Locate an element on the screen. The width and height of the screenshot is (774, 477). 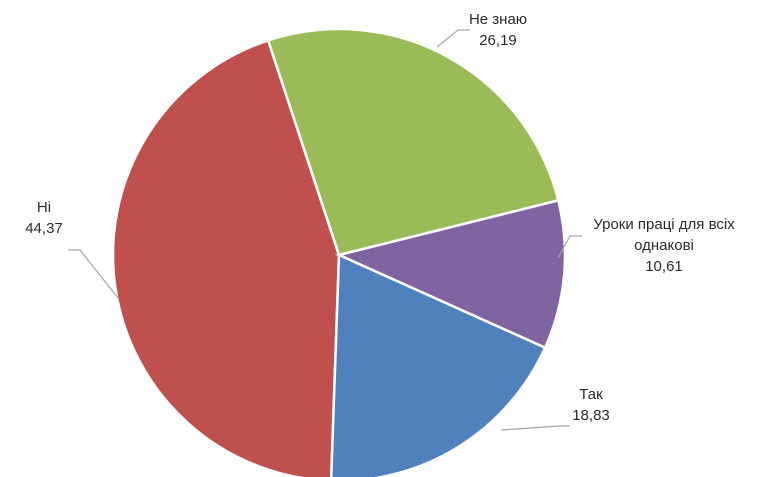
data-label-4: Так 18,83 is located at coordinates (591, 405).